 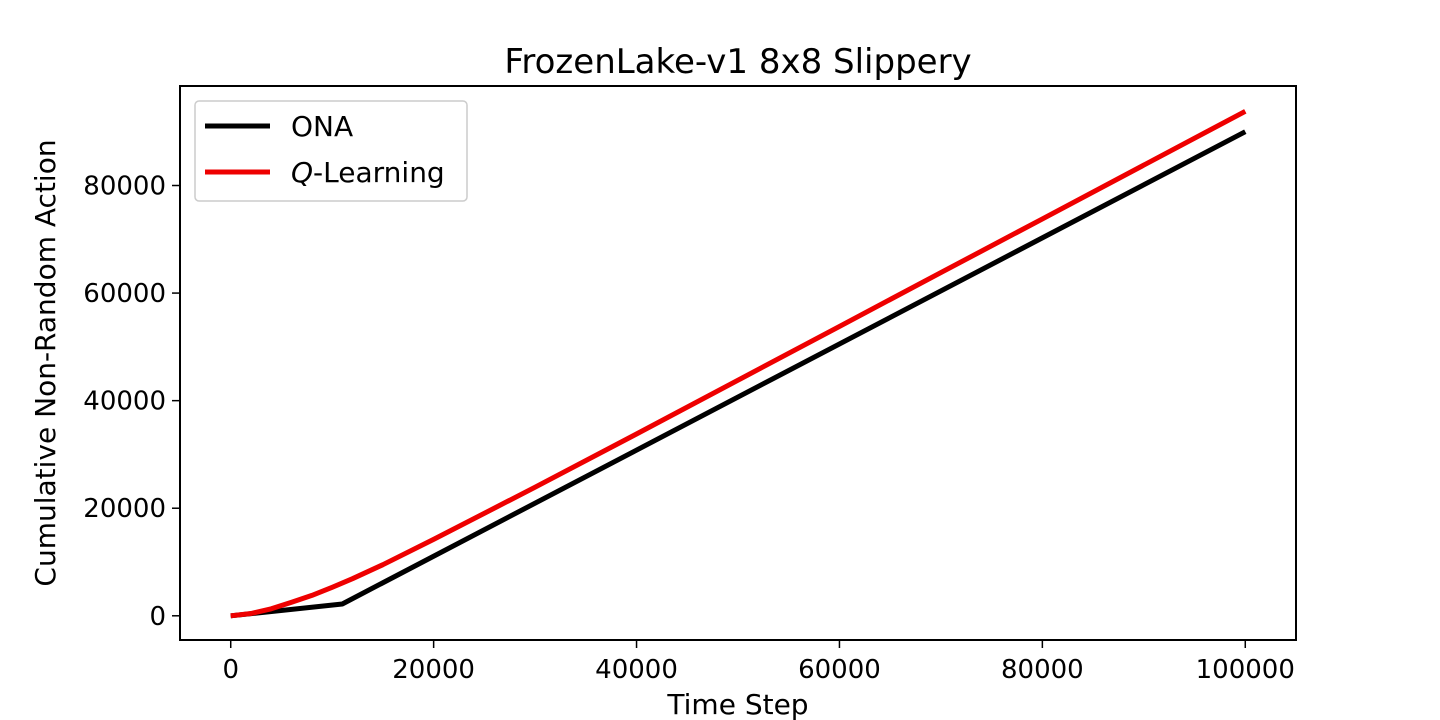 I want to click on legend: ONA Q-Learning, so click(x=331, y=151).